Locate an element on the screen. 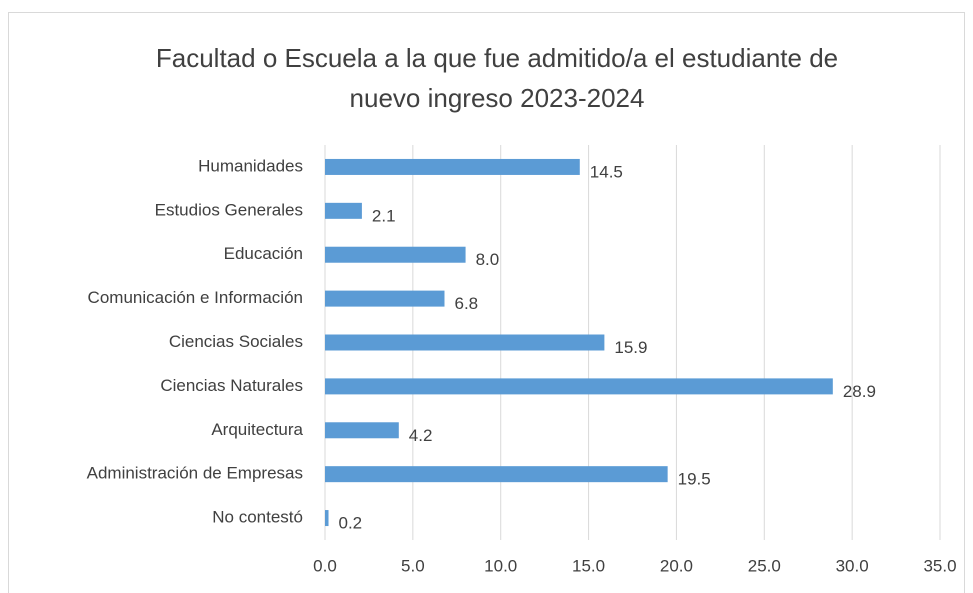  data-label: 0.2 is located at coordinates (351, 523).